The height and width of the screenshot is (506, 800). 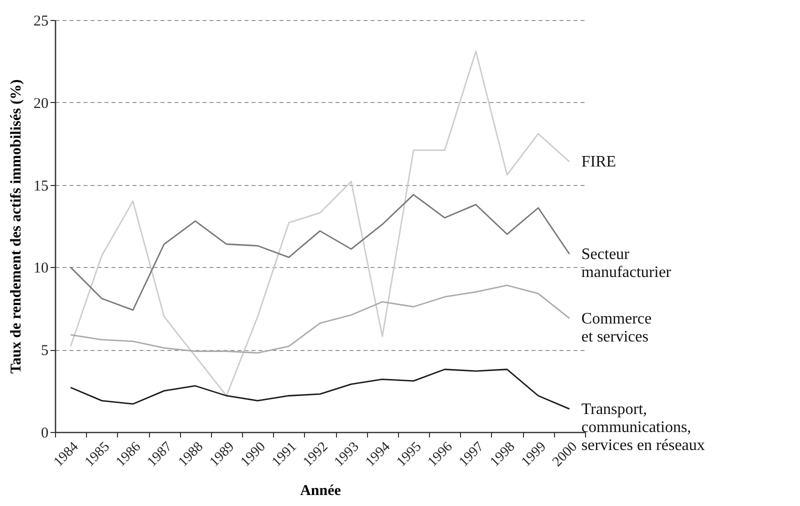 What do you see at coordinates (643, 427) in the screenshot?
I see `series-label: Transport, communications, services en réseaux` at bounding box center [643, 427].